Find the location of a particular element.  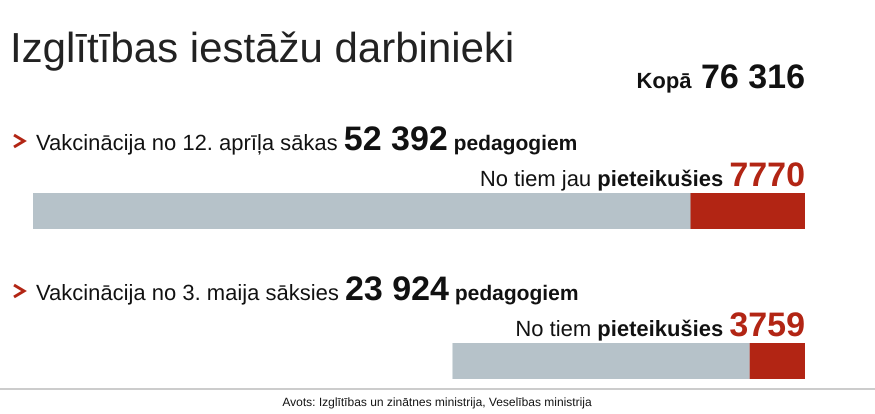

total-label: 23 924 is located at coordinates (397, 289).